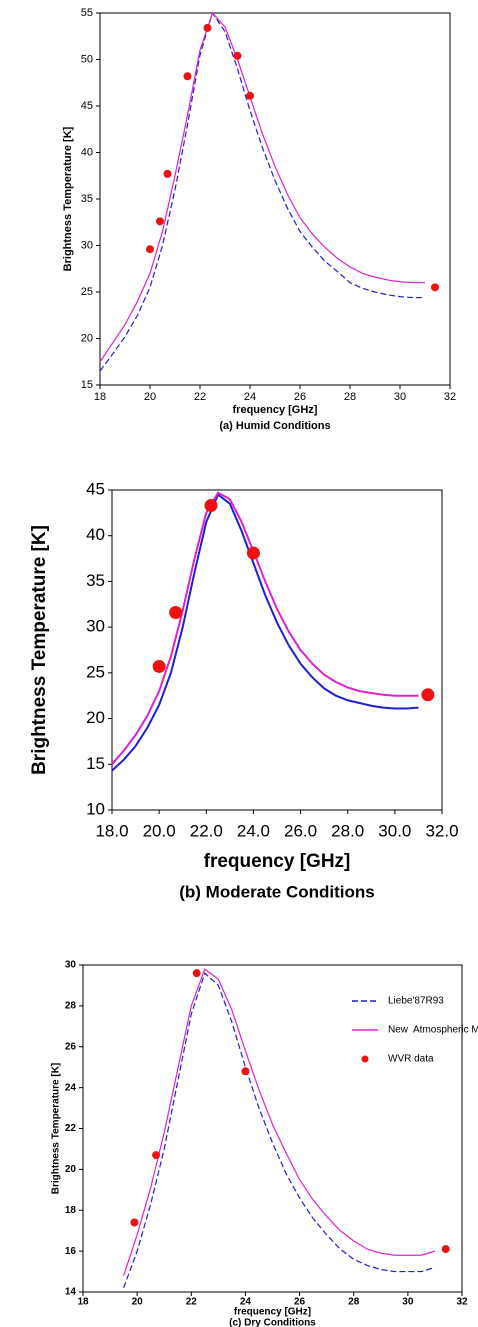  What do you see at coordinates (411, 1059) in the screenshot?
I see `legend-label: WVR data` at bounding box center [411, 1059].